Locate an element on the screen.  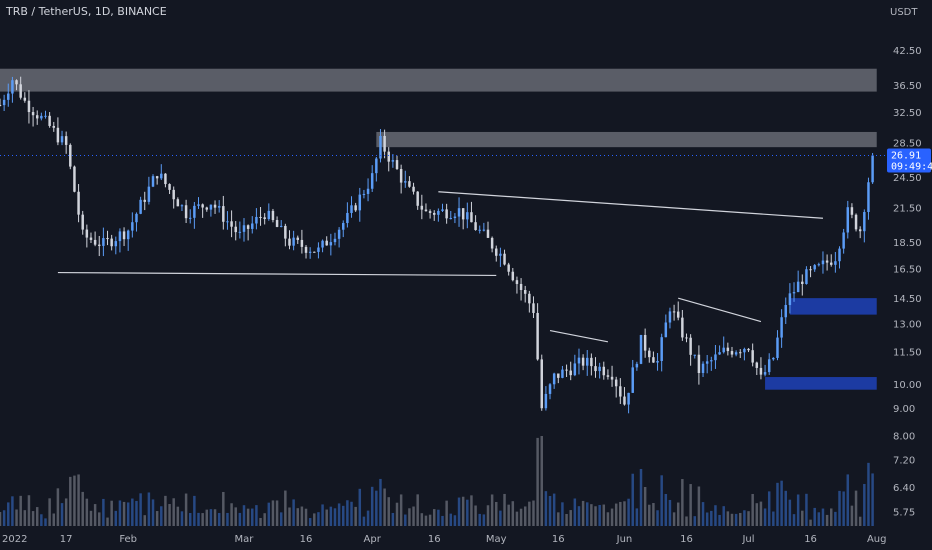
y-tick-label: 18.50 is located at coordinates (907, 243).